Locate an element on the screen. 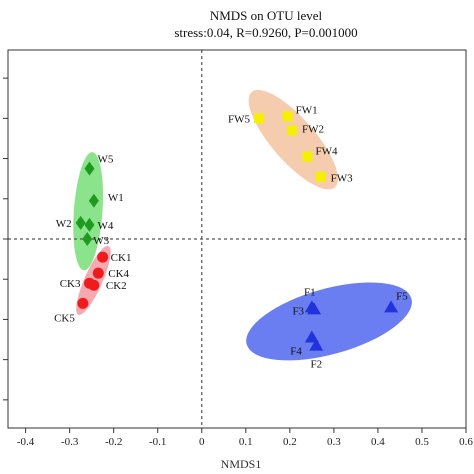 This screenshot has width=474, height=474. point-label: W1 is located at coordinates (116, 198).